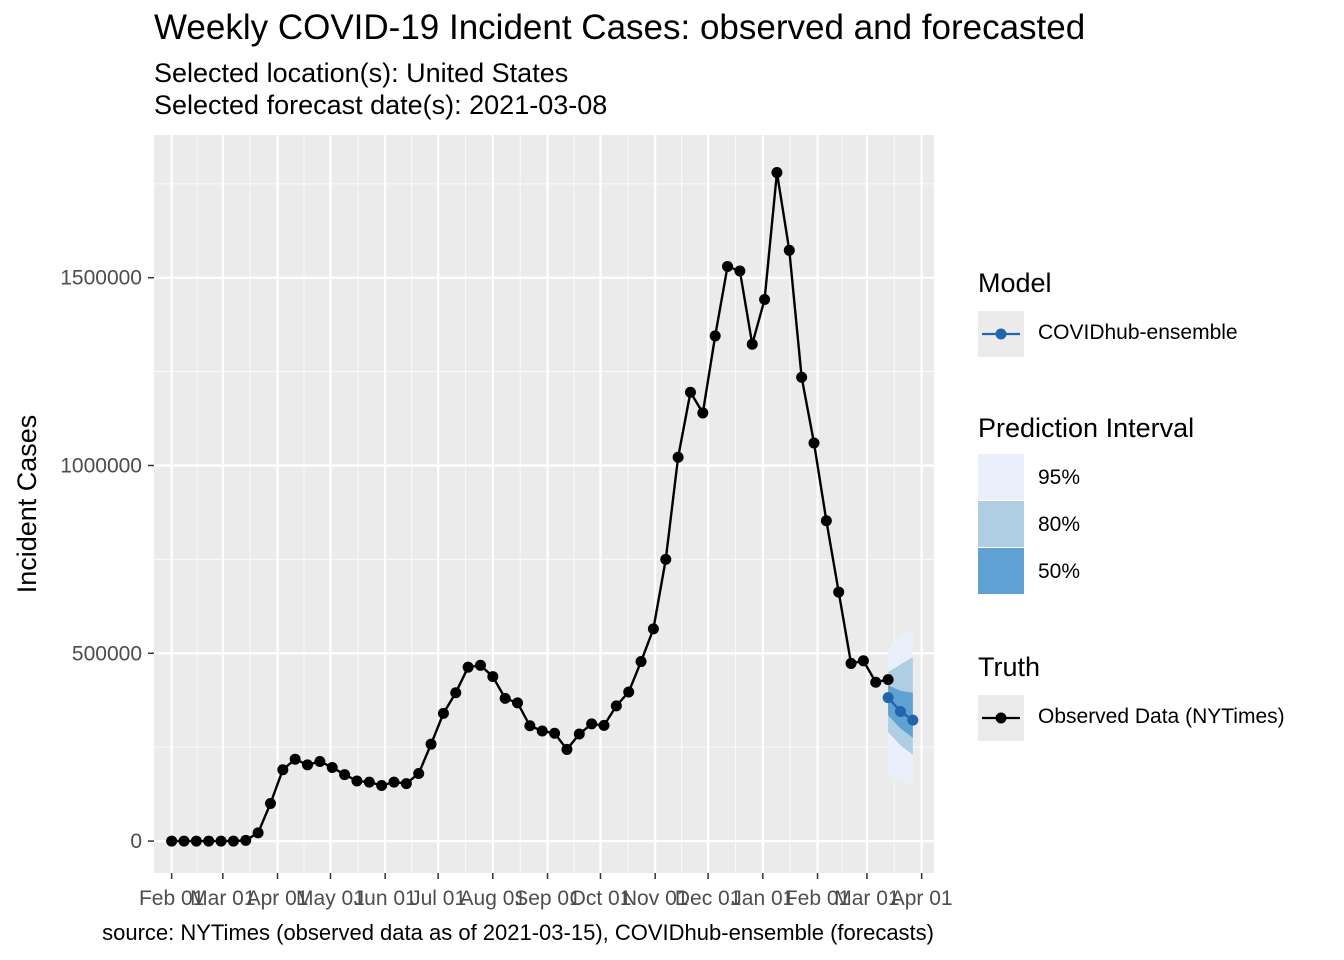  Describe the element at coordinates (1001, 334) in the screenshot. I see `legend-model-key` at that location.